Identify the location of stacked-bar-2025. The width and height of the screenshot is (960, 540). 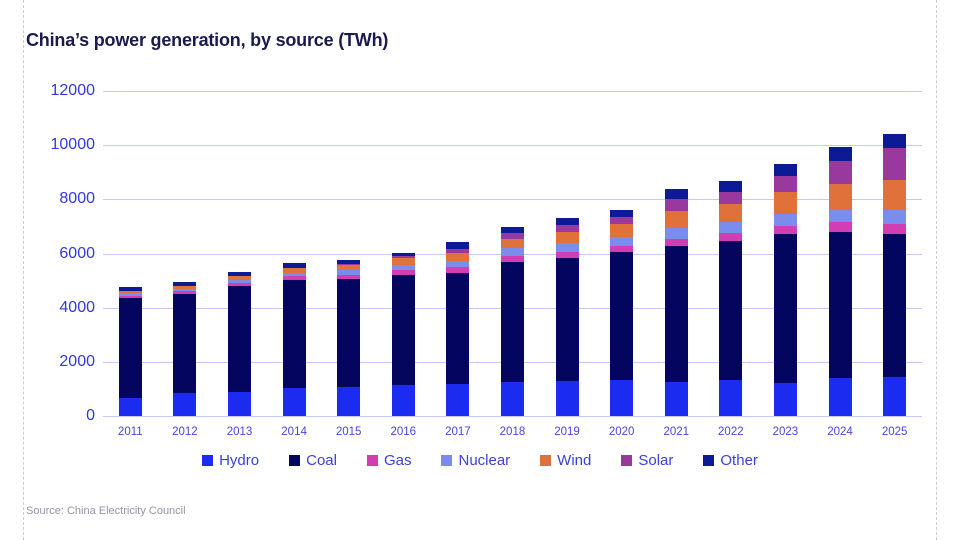
(895, 275).